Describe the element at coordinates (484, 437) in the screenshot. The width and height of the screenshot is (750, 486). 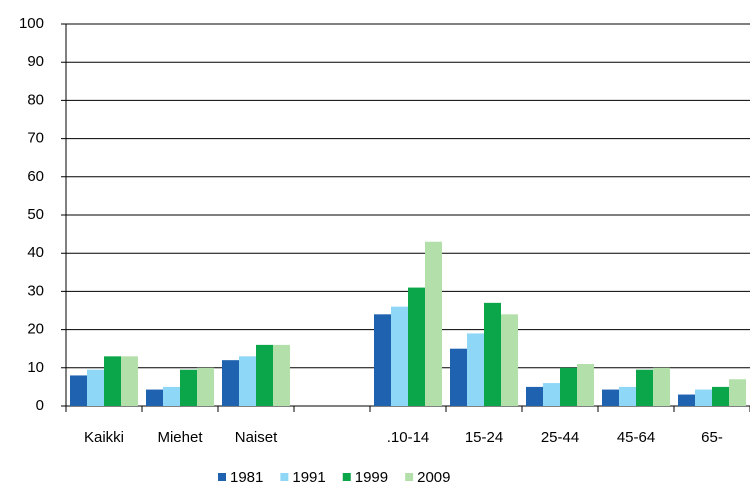
I see `x-tick-label: 15-24` at that location.